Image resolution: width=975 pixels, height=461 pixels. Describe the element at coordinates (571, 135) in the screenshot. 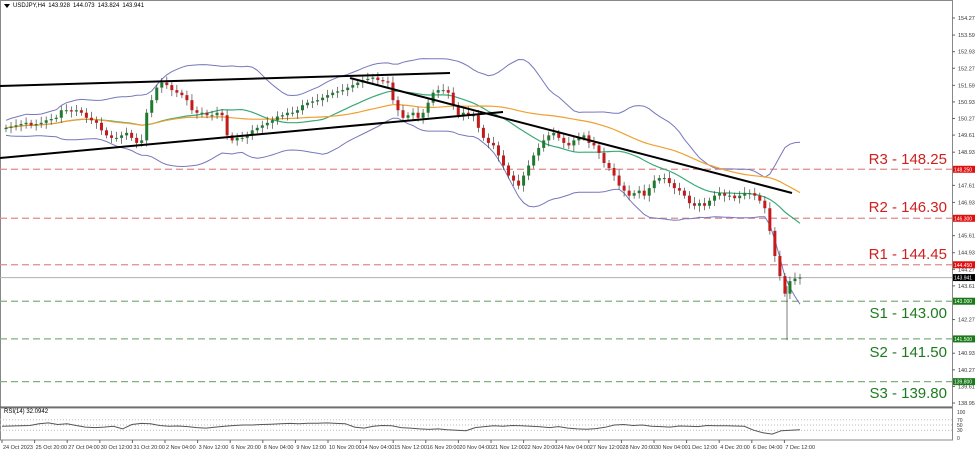

I see `trendline-descending` at that location.